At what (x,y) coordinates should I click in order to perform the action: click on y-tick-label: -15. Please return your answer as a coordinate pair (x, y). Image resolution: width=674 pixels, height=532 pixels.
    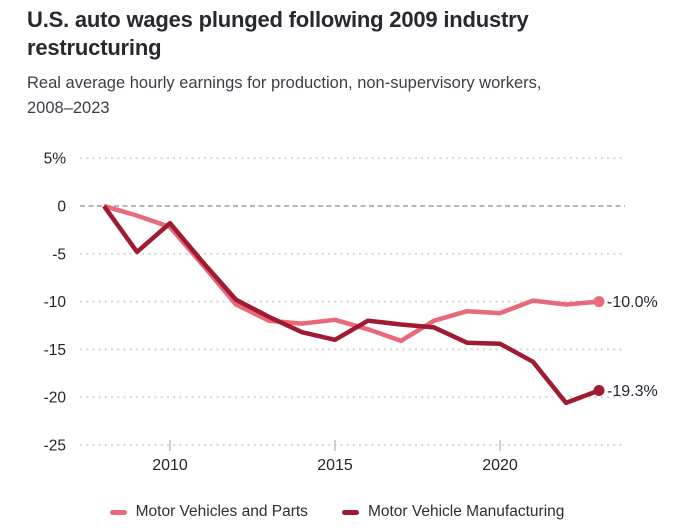
    Looking at the image, I should click on (55, 350).